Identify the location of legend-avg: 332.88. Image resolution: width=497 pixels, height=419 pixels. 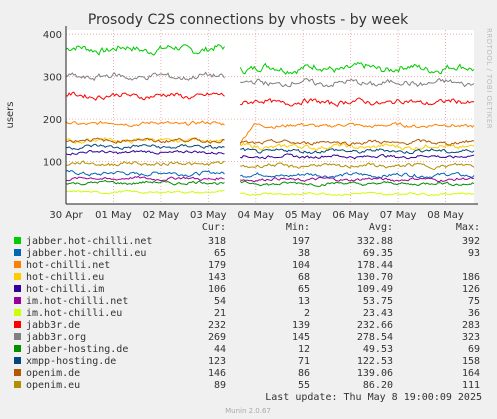
(375, 241).